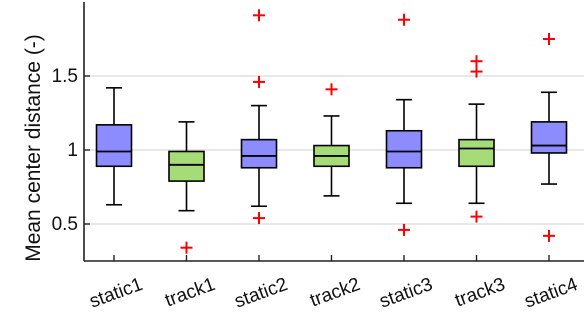 The height and width of the screenshot is (320, 584). I want to click on box-group-track3, so click(476, 139).